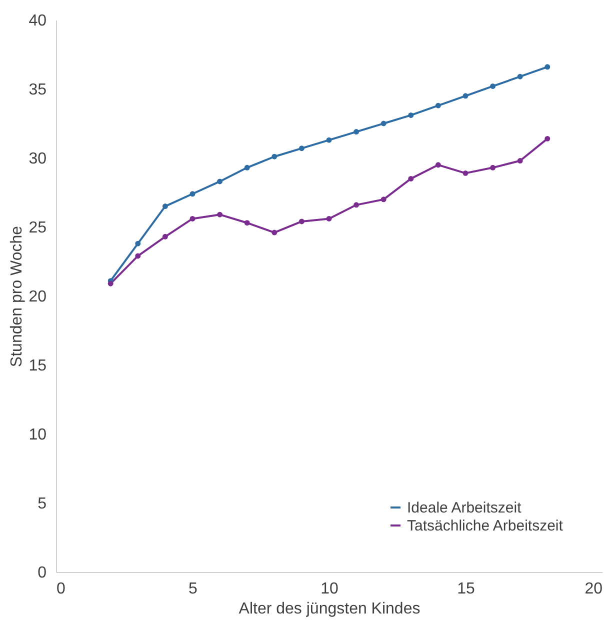 The image size is (614, 624). Describe the element at coordinates (42, 573) in the screenshot. I see `y-tick-label: 0` at that location.